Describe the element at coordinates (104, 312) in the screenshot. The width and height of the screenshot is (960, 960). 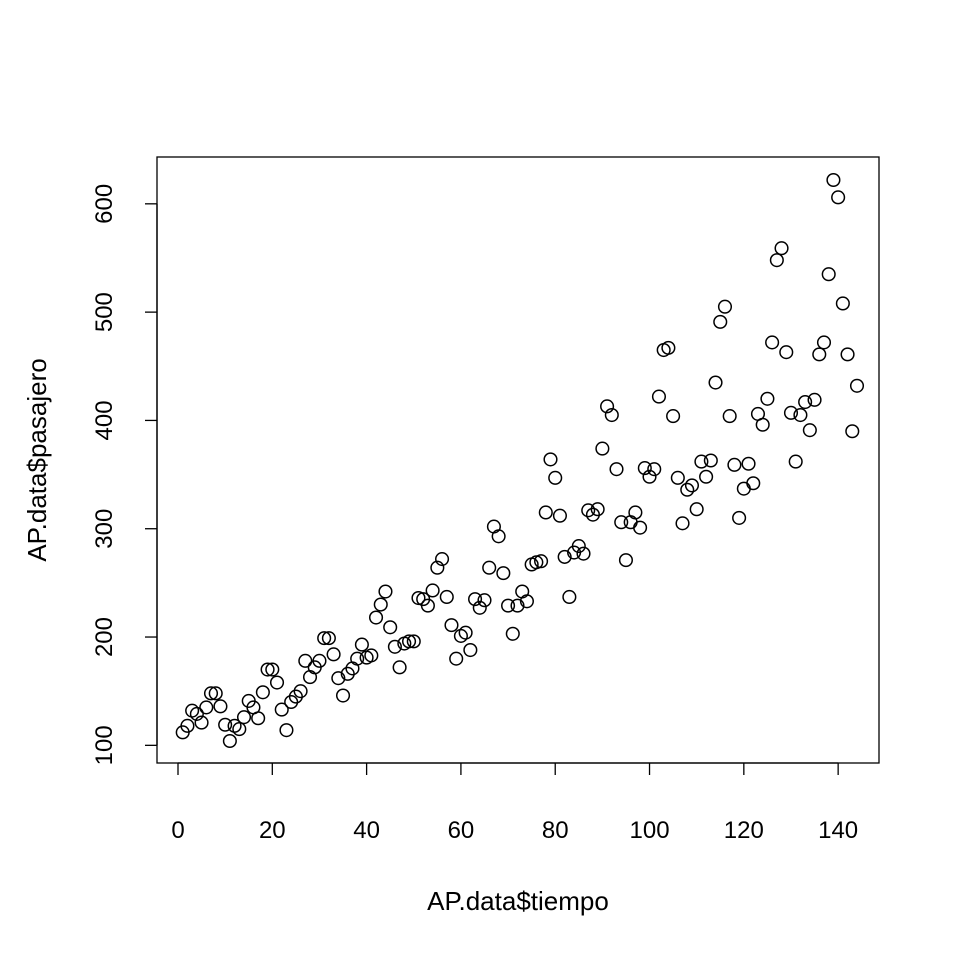
I see `y-tick-label: 500` at that location.